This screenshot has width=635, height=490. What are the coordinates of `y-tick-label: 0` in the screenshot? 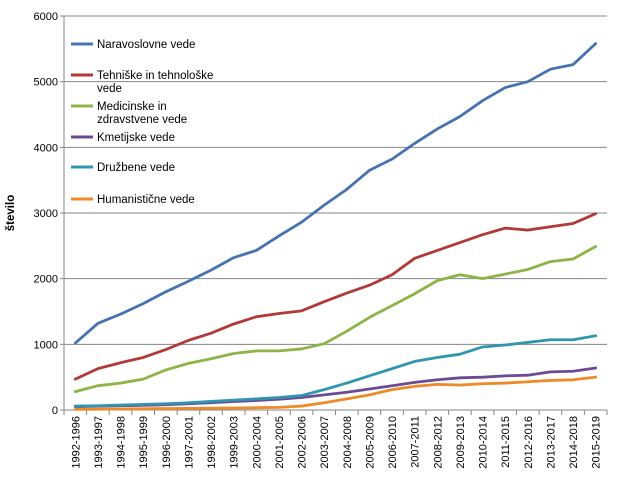 It's located at (55, 411).